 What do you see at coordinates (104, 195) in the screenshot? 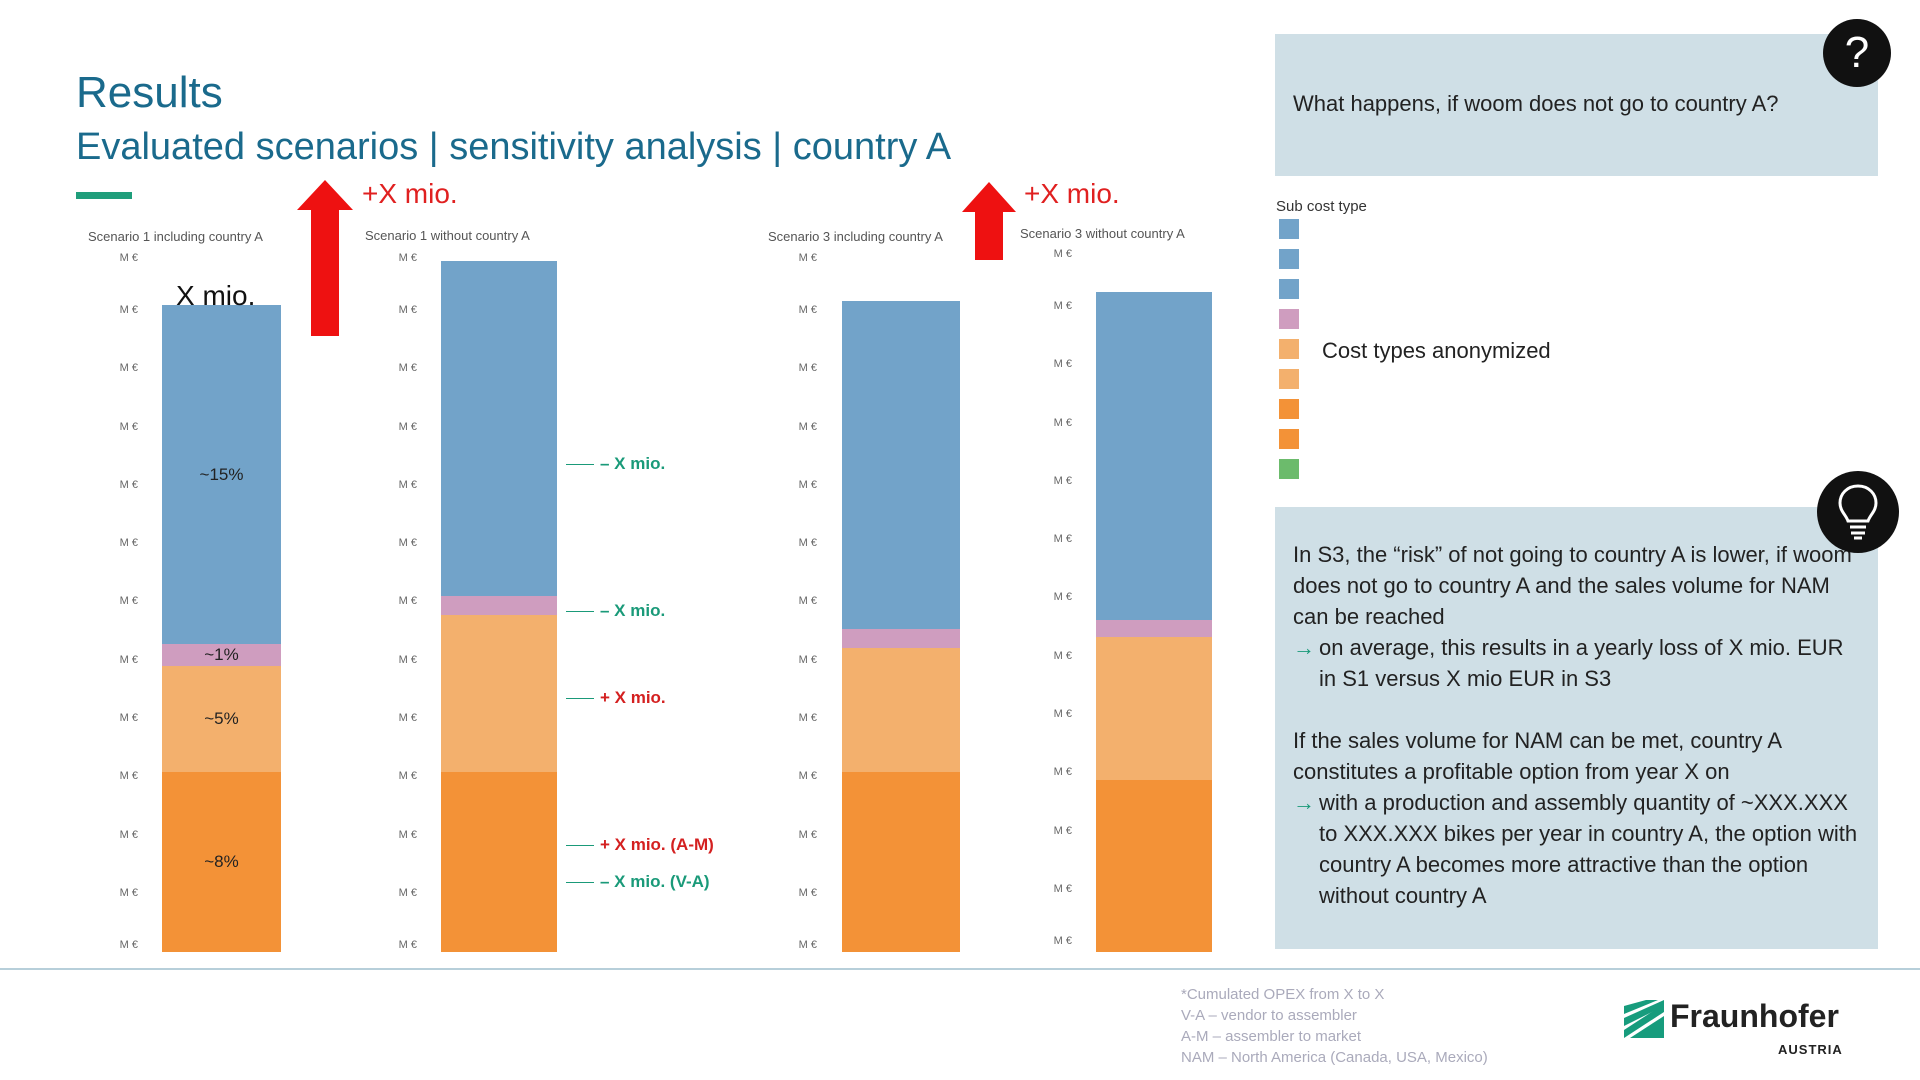
I see `title-accent-line` at bounding box center [104, 195].